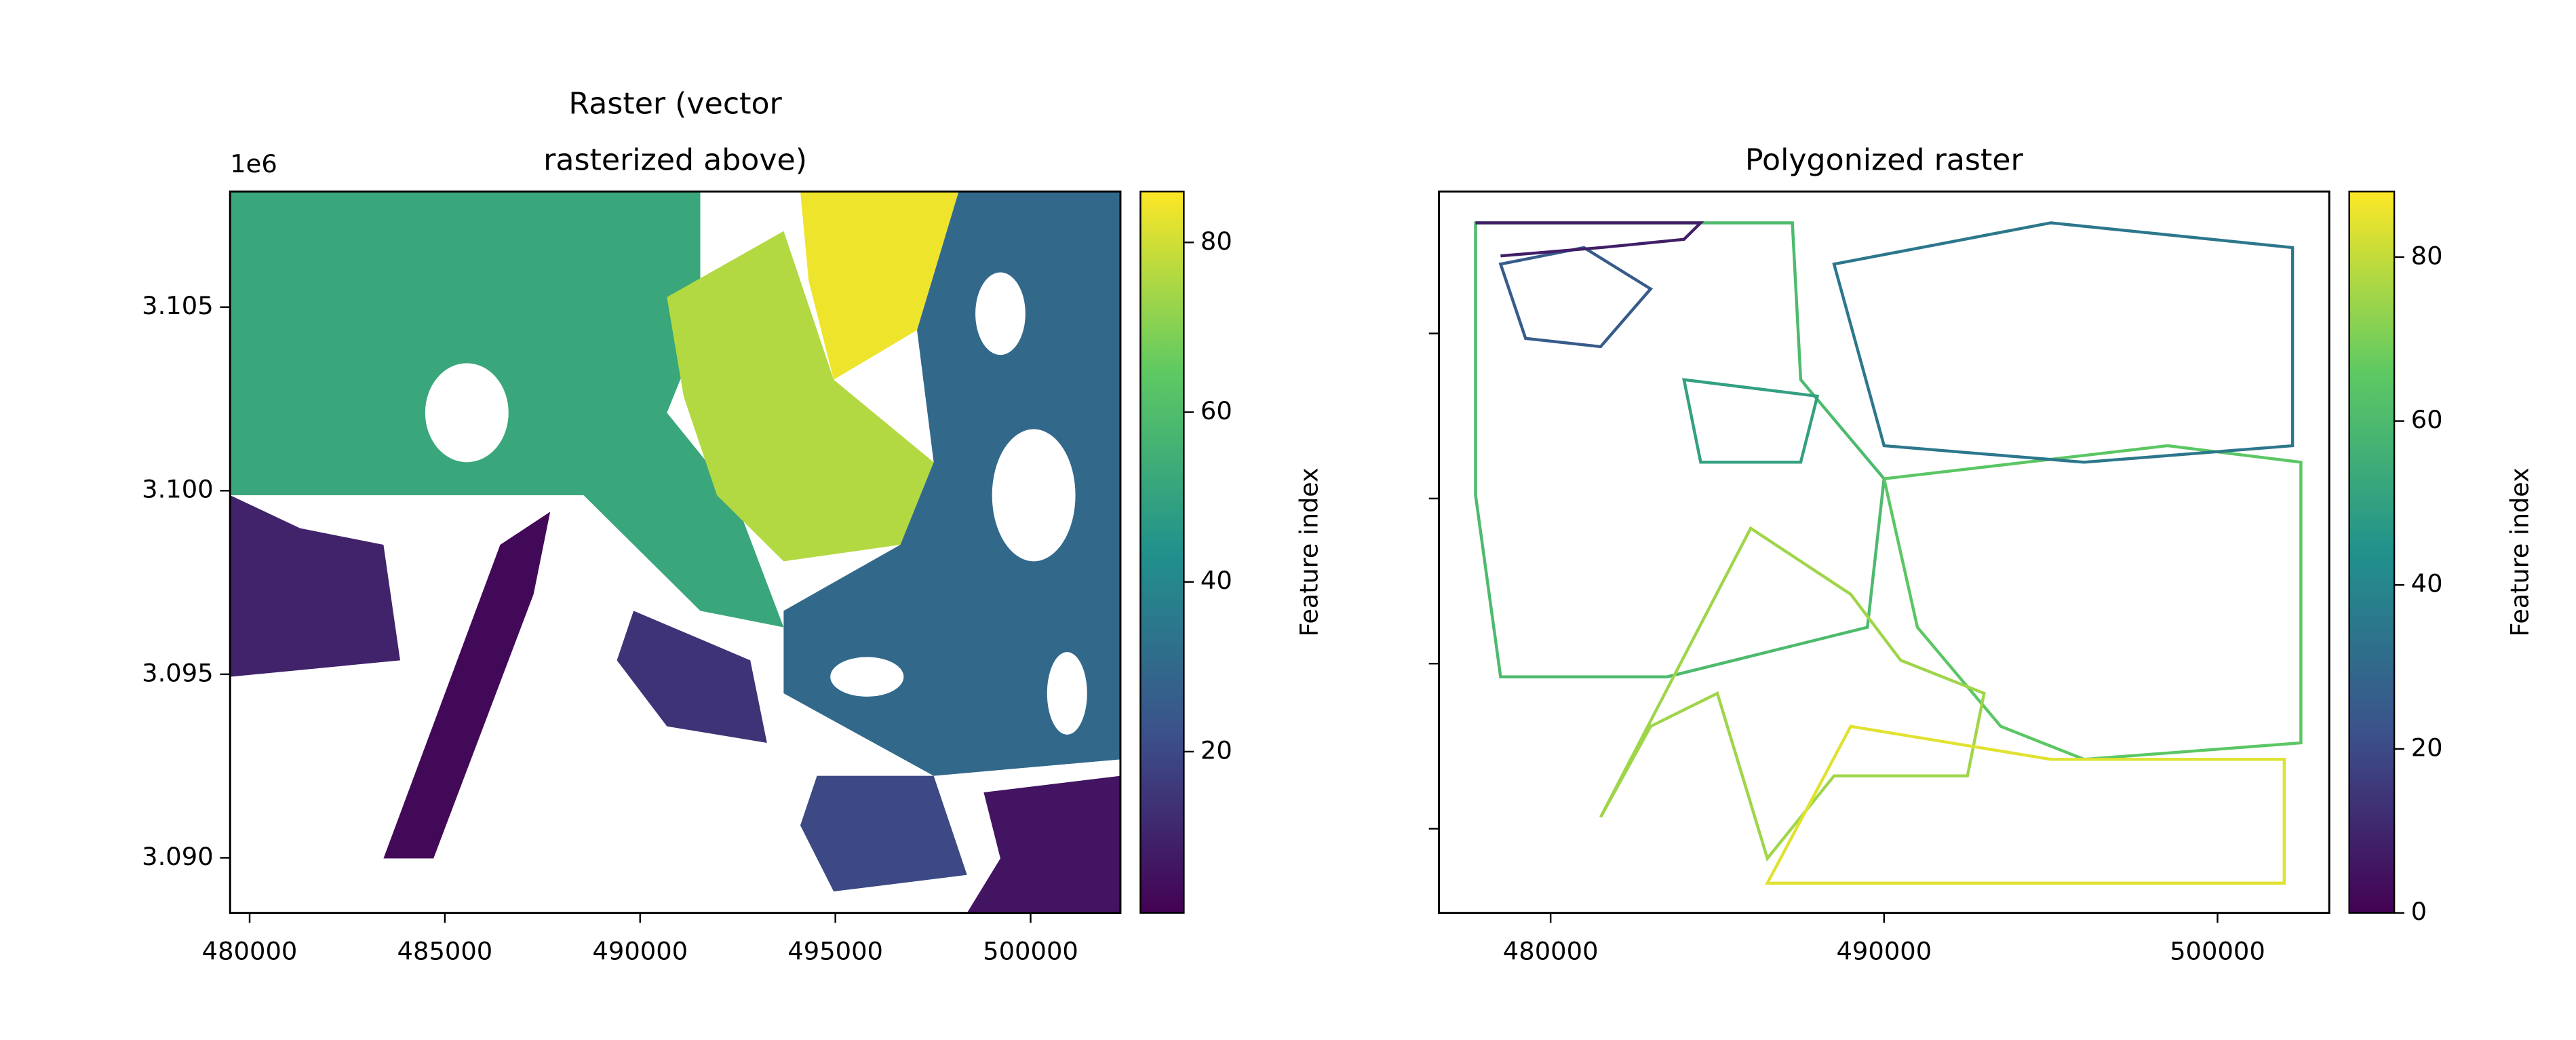 Image resolution: width=2576 pixels, height=1040 pixels. What do you see at coordinates (178, 305) in the screenshot?
I see `y-tick-label: 3.105` at bounding box center [178, 305].